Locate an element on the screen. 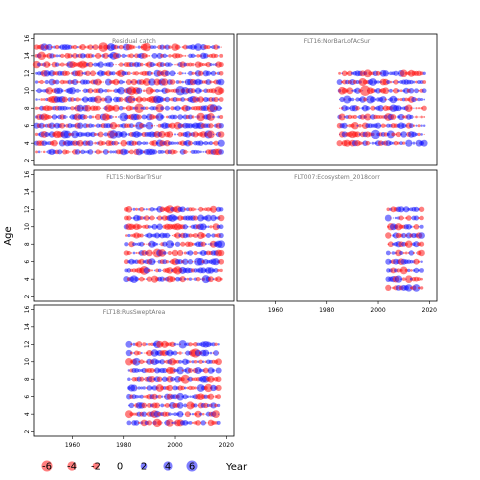 This screenshot has width=480, height=480. y-tick-label: 16 is located at coordinates (27, 174).